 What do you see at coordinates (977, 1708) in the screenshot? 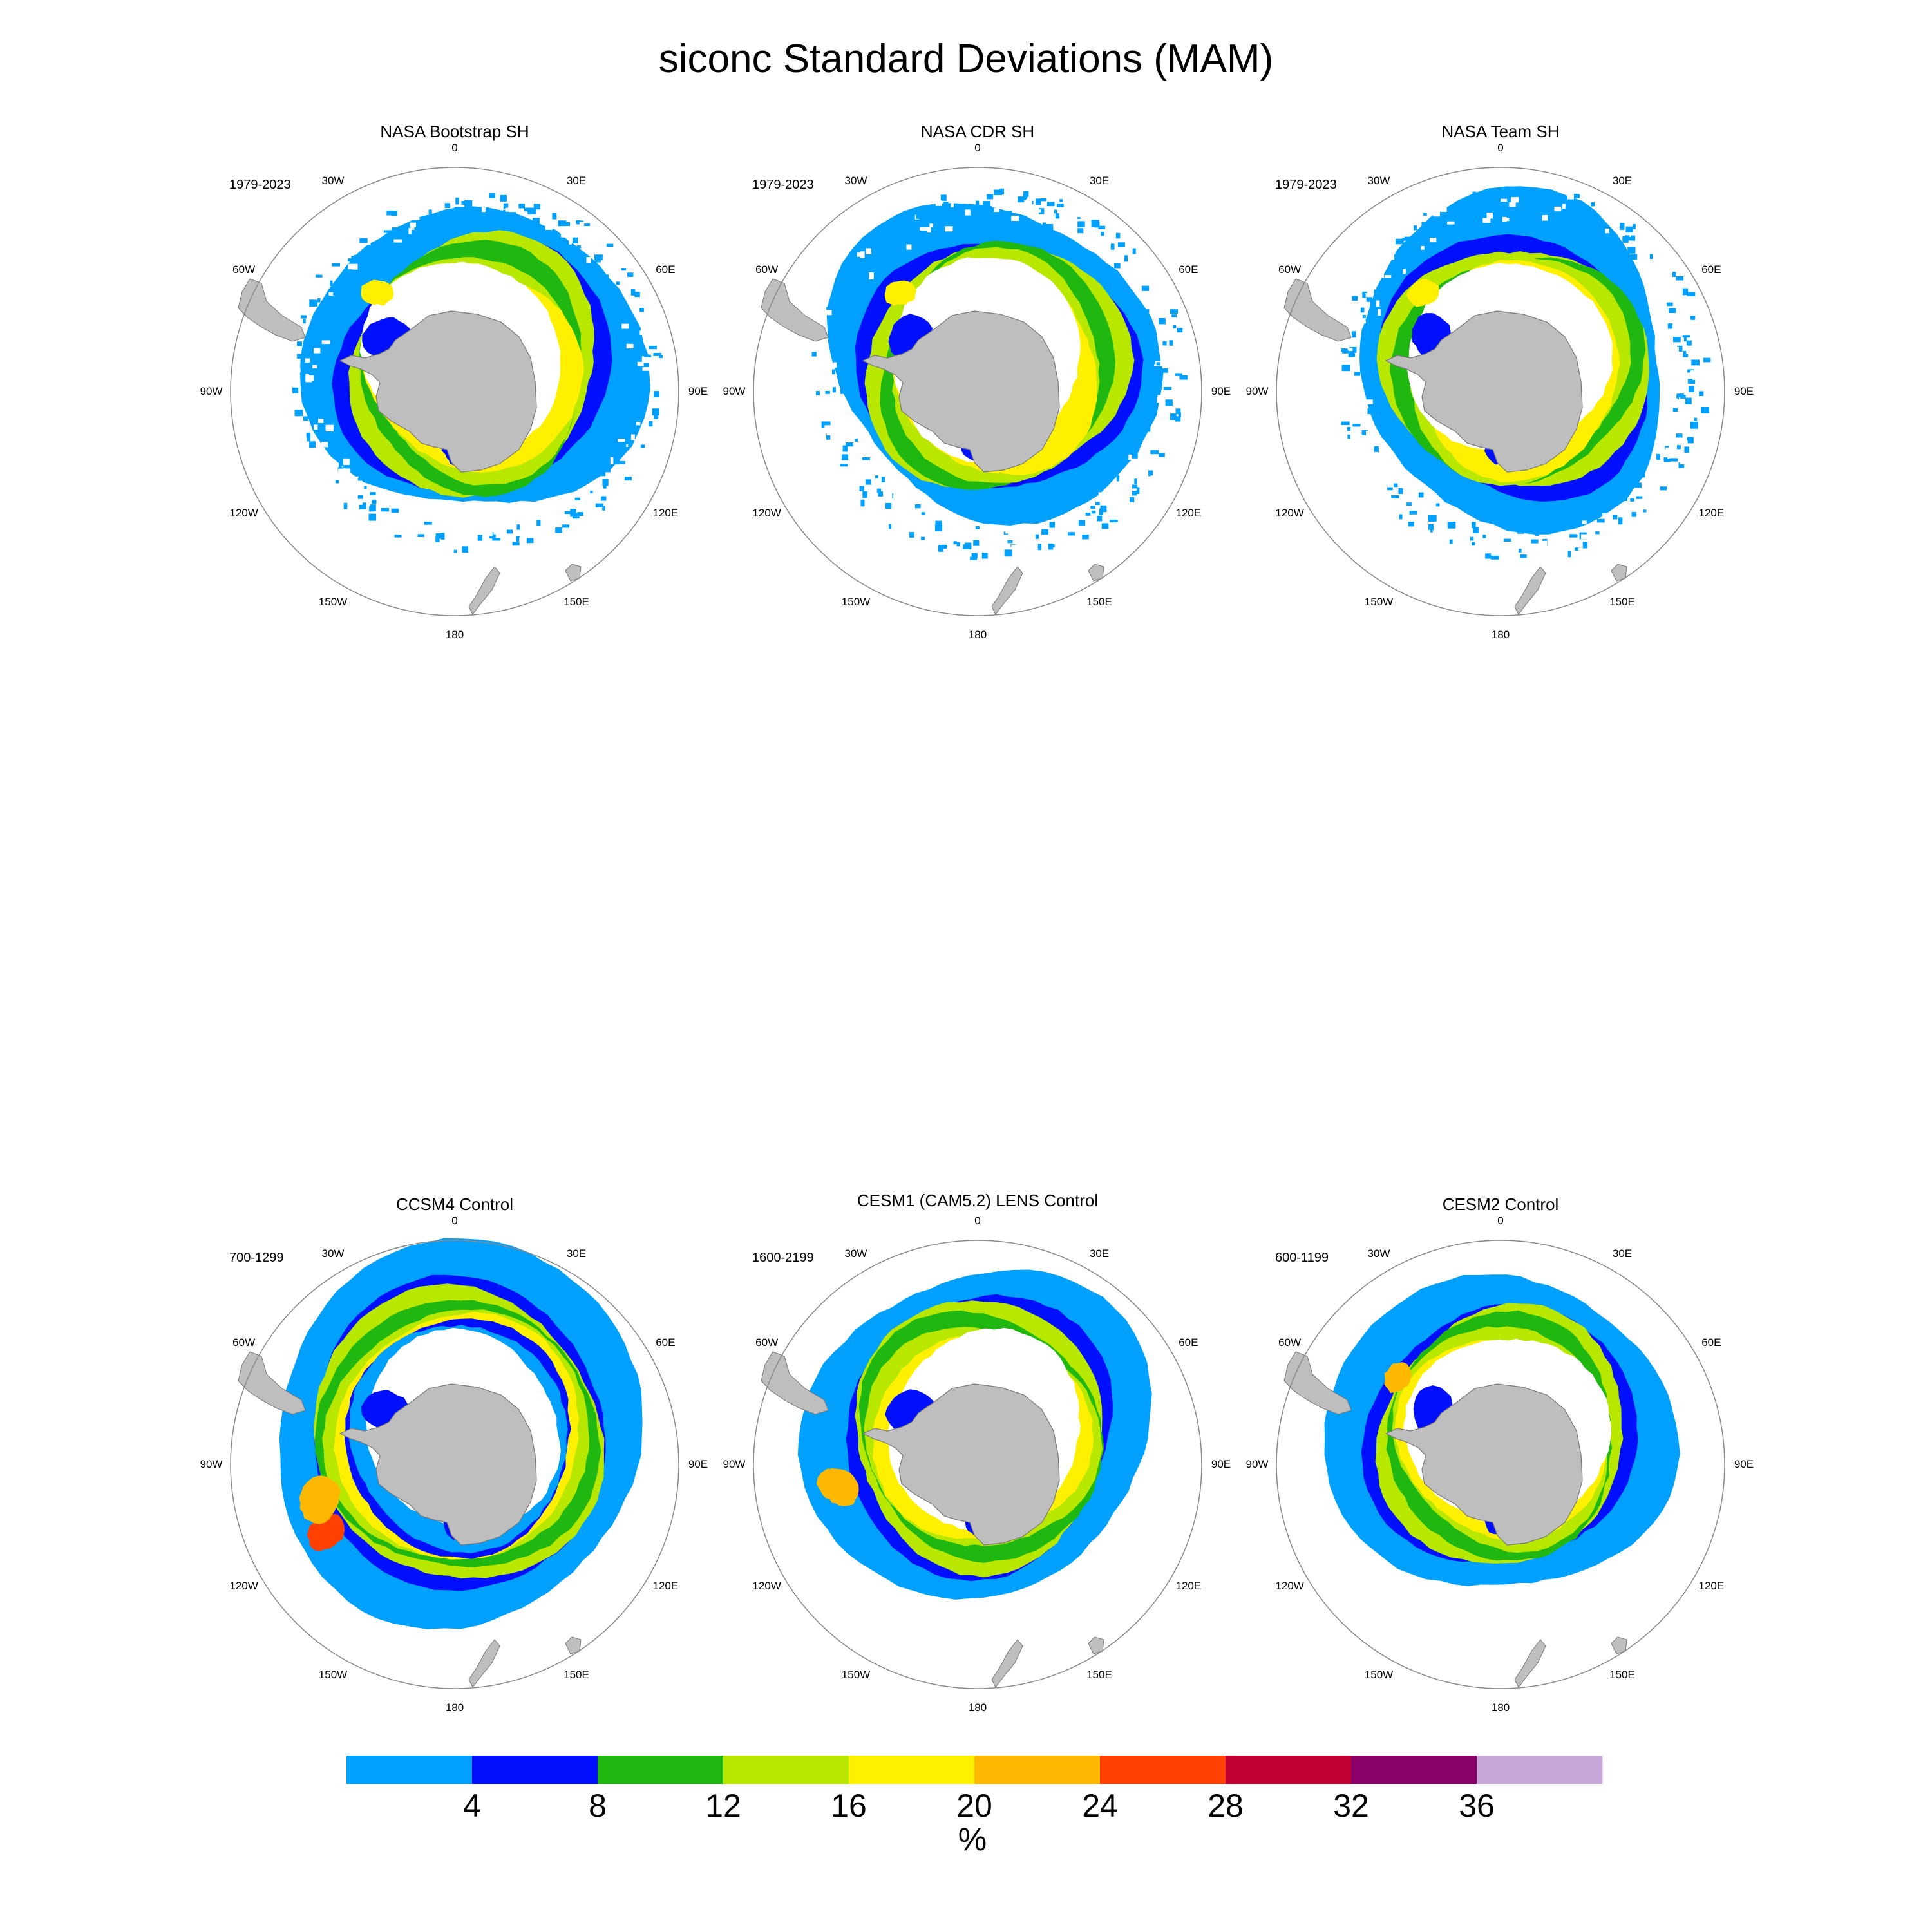
I see `longitude-label: 180` at bounding box center [977, 1708].